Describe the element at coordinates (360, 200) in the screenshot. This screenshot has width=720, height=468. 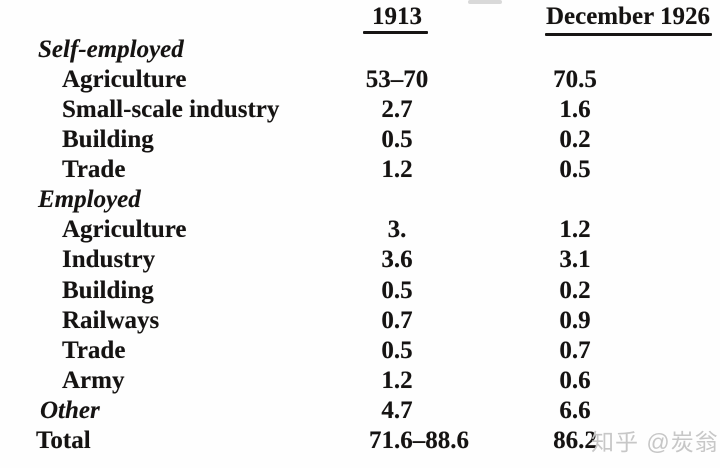
I see `table-row-employed: Employed` at that location.